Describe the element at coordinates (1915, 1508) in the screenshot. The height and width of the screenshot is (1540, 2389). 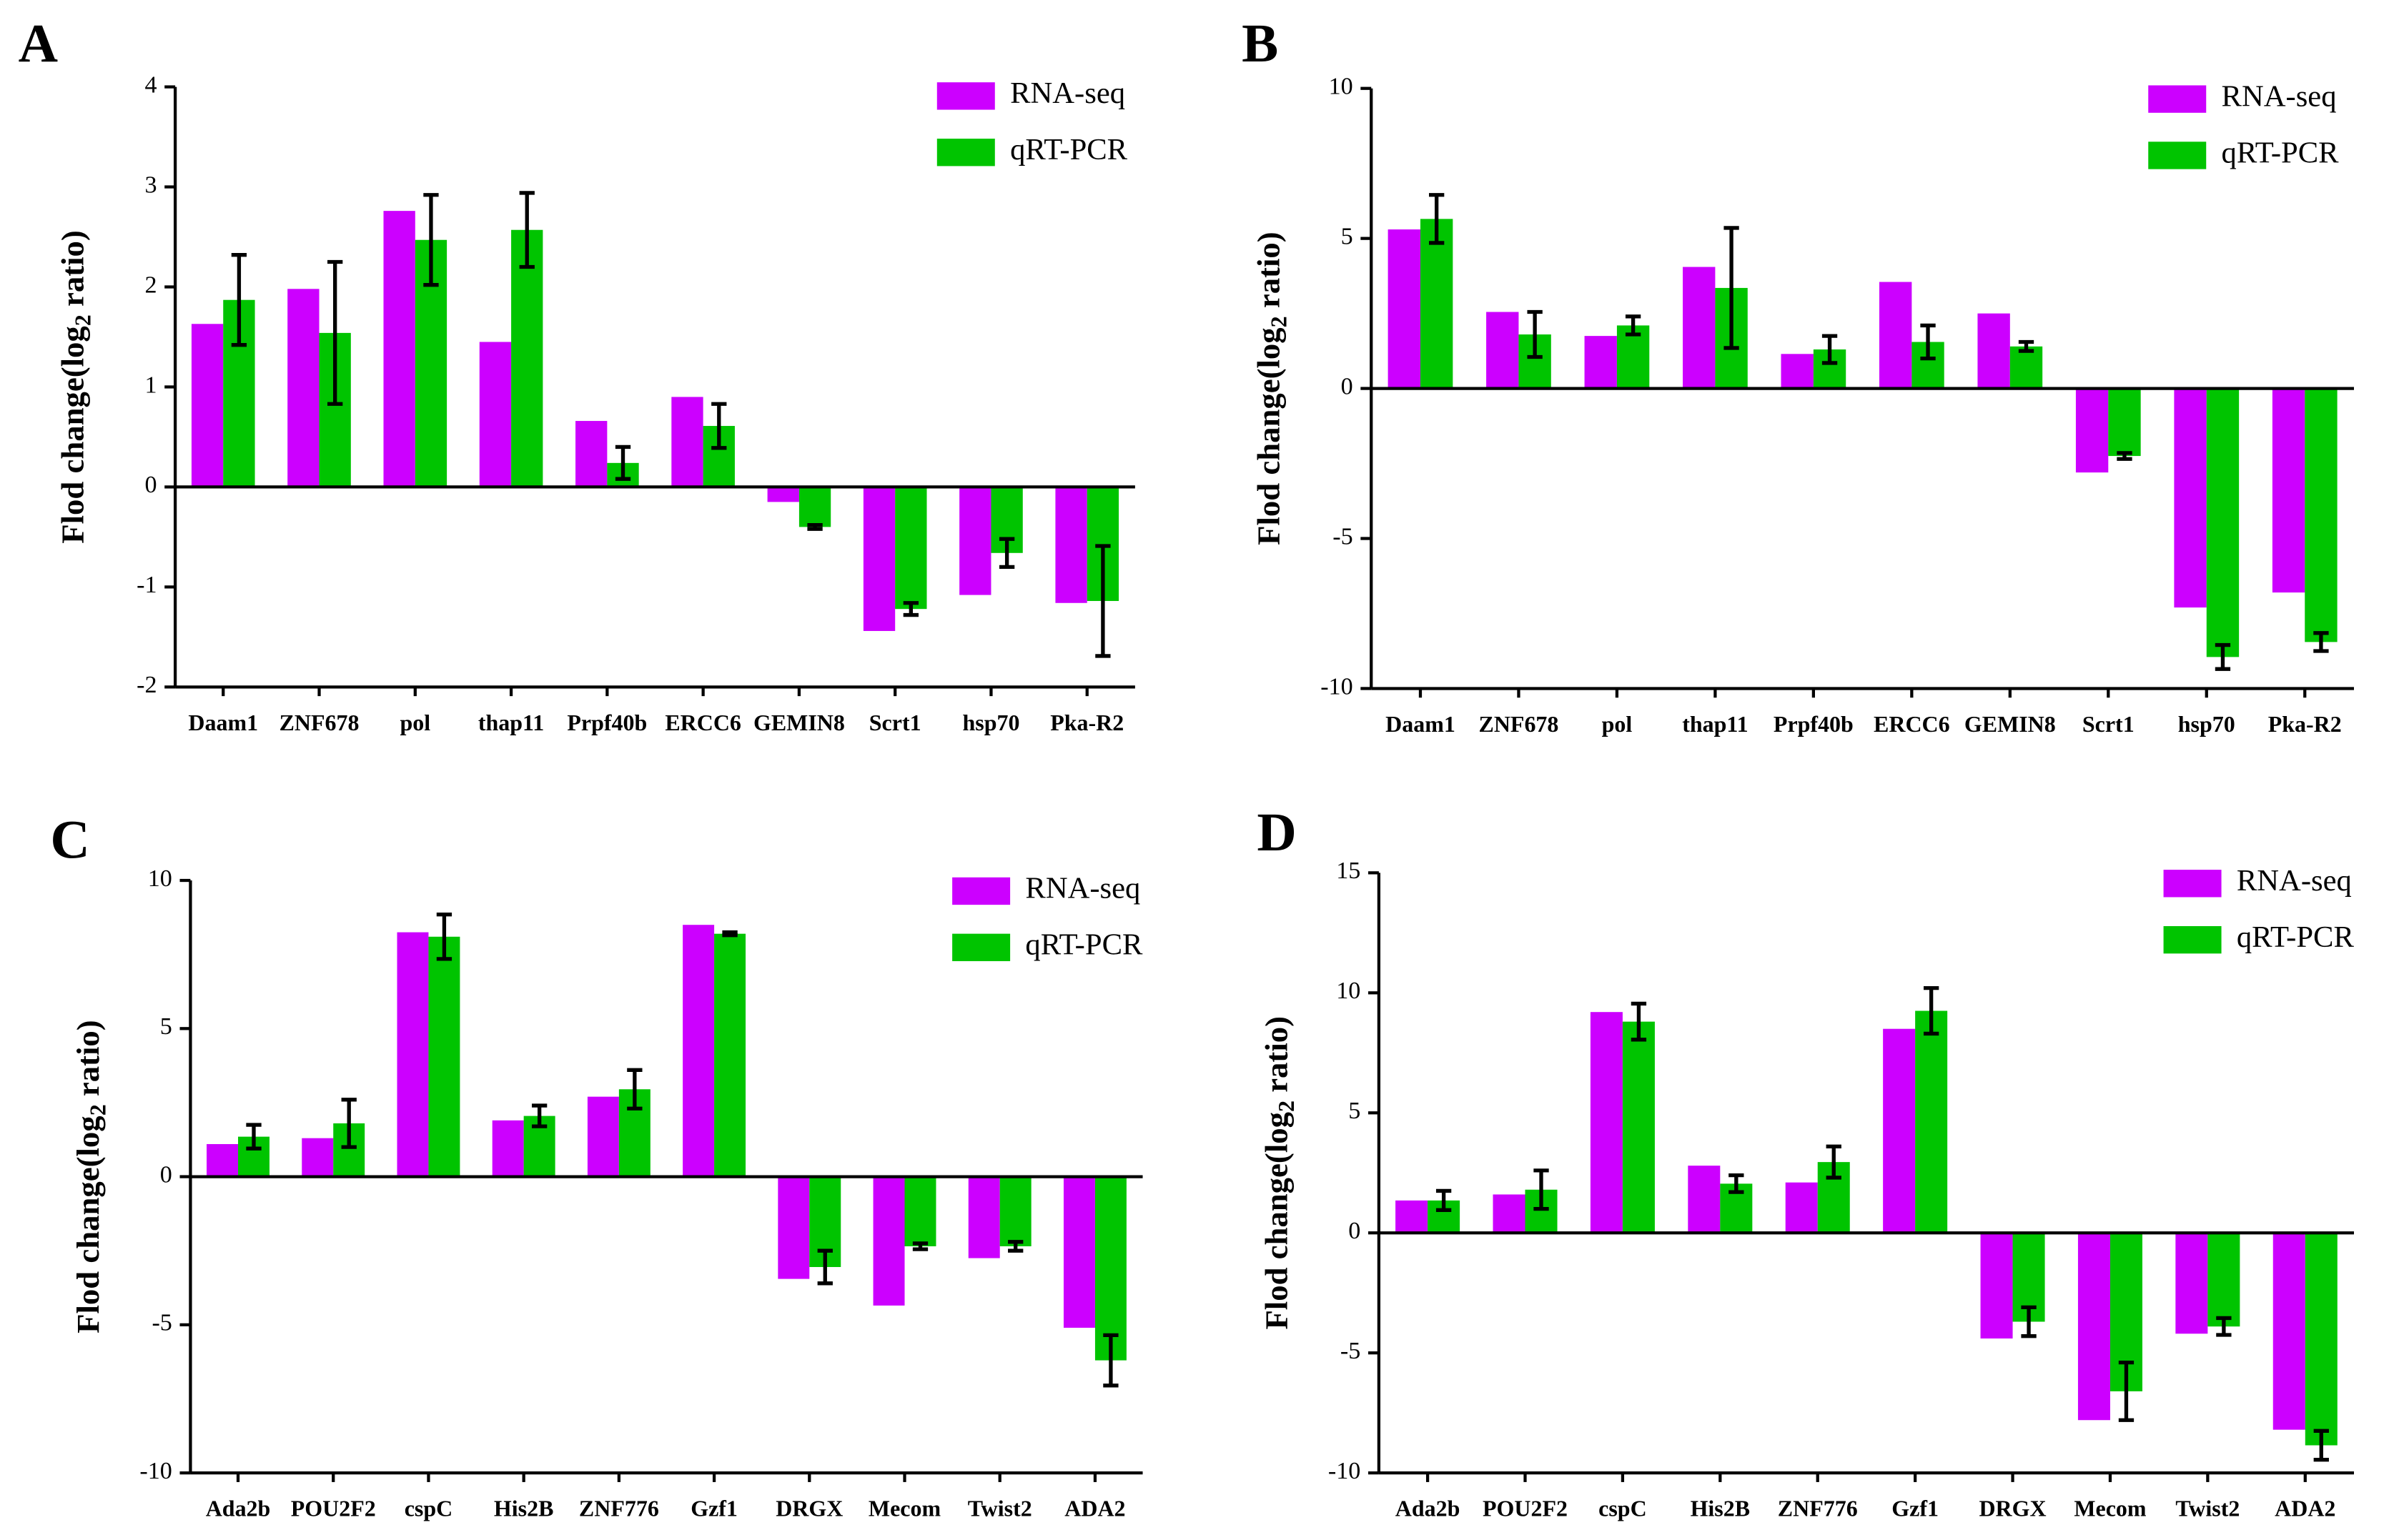
I see `x-tick-label: Gzf1` at that location.